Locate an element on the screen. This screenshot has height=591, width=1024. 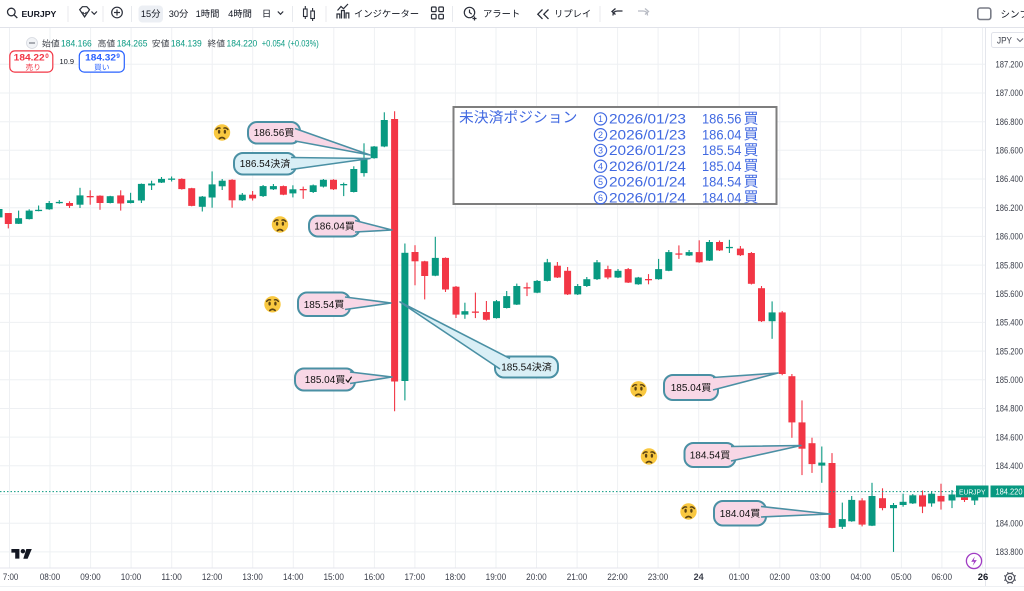
svg-text: 01:00 is located at coordinates (739, 577).